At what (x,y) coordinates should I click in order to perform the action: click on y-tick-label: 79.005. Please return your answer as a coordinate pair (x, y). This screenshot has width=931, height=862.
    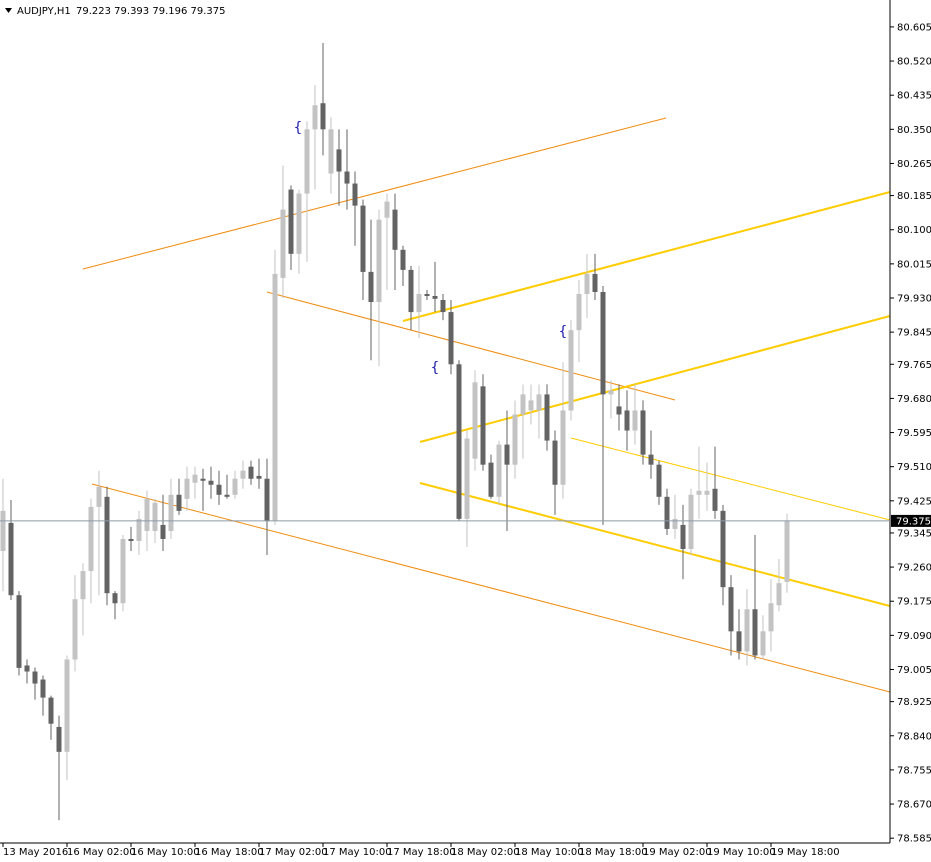
    Looking at the image, I should click on (914, 670).